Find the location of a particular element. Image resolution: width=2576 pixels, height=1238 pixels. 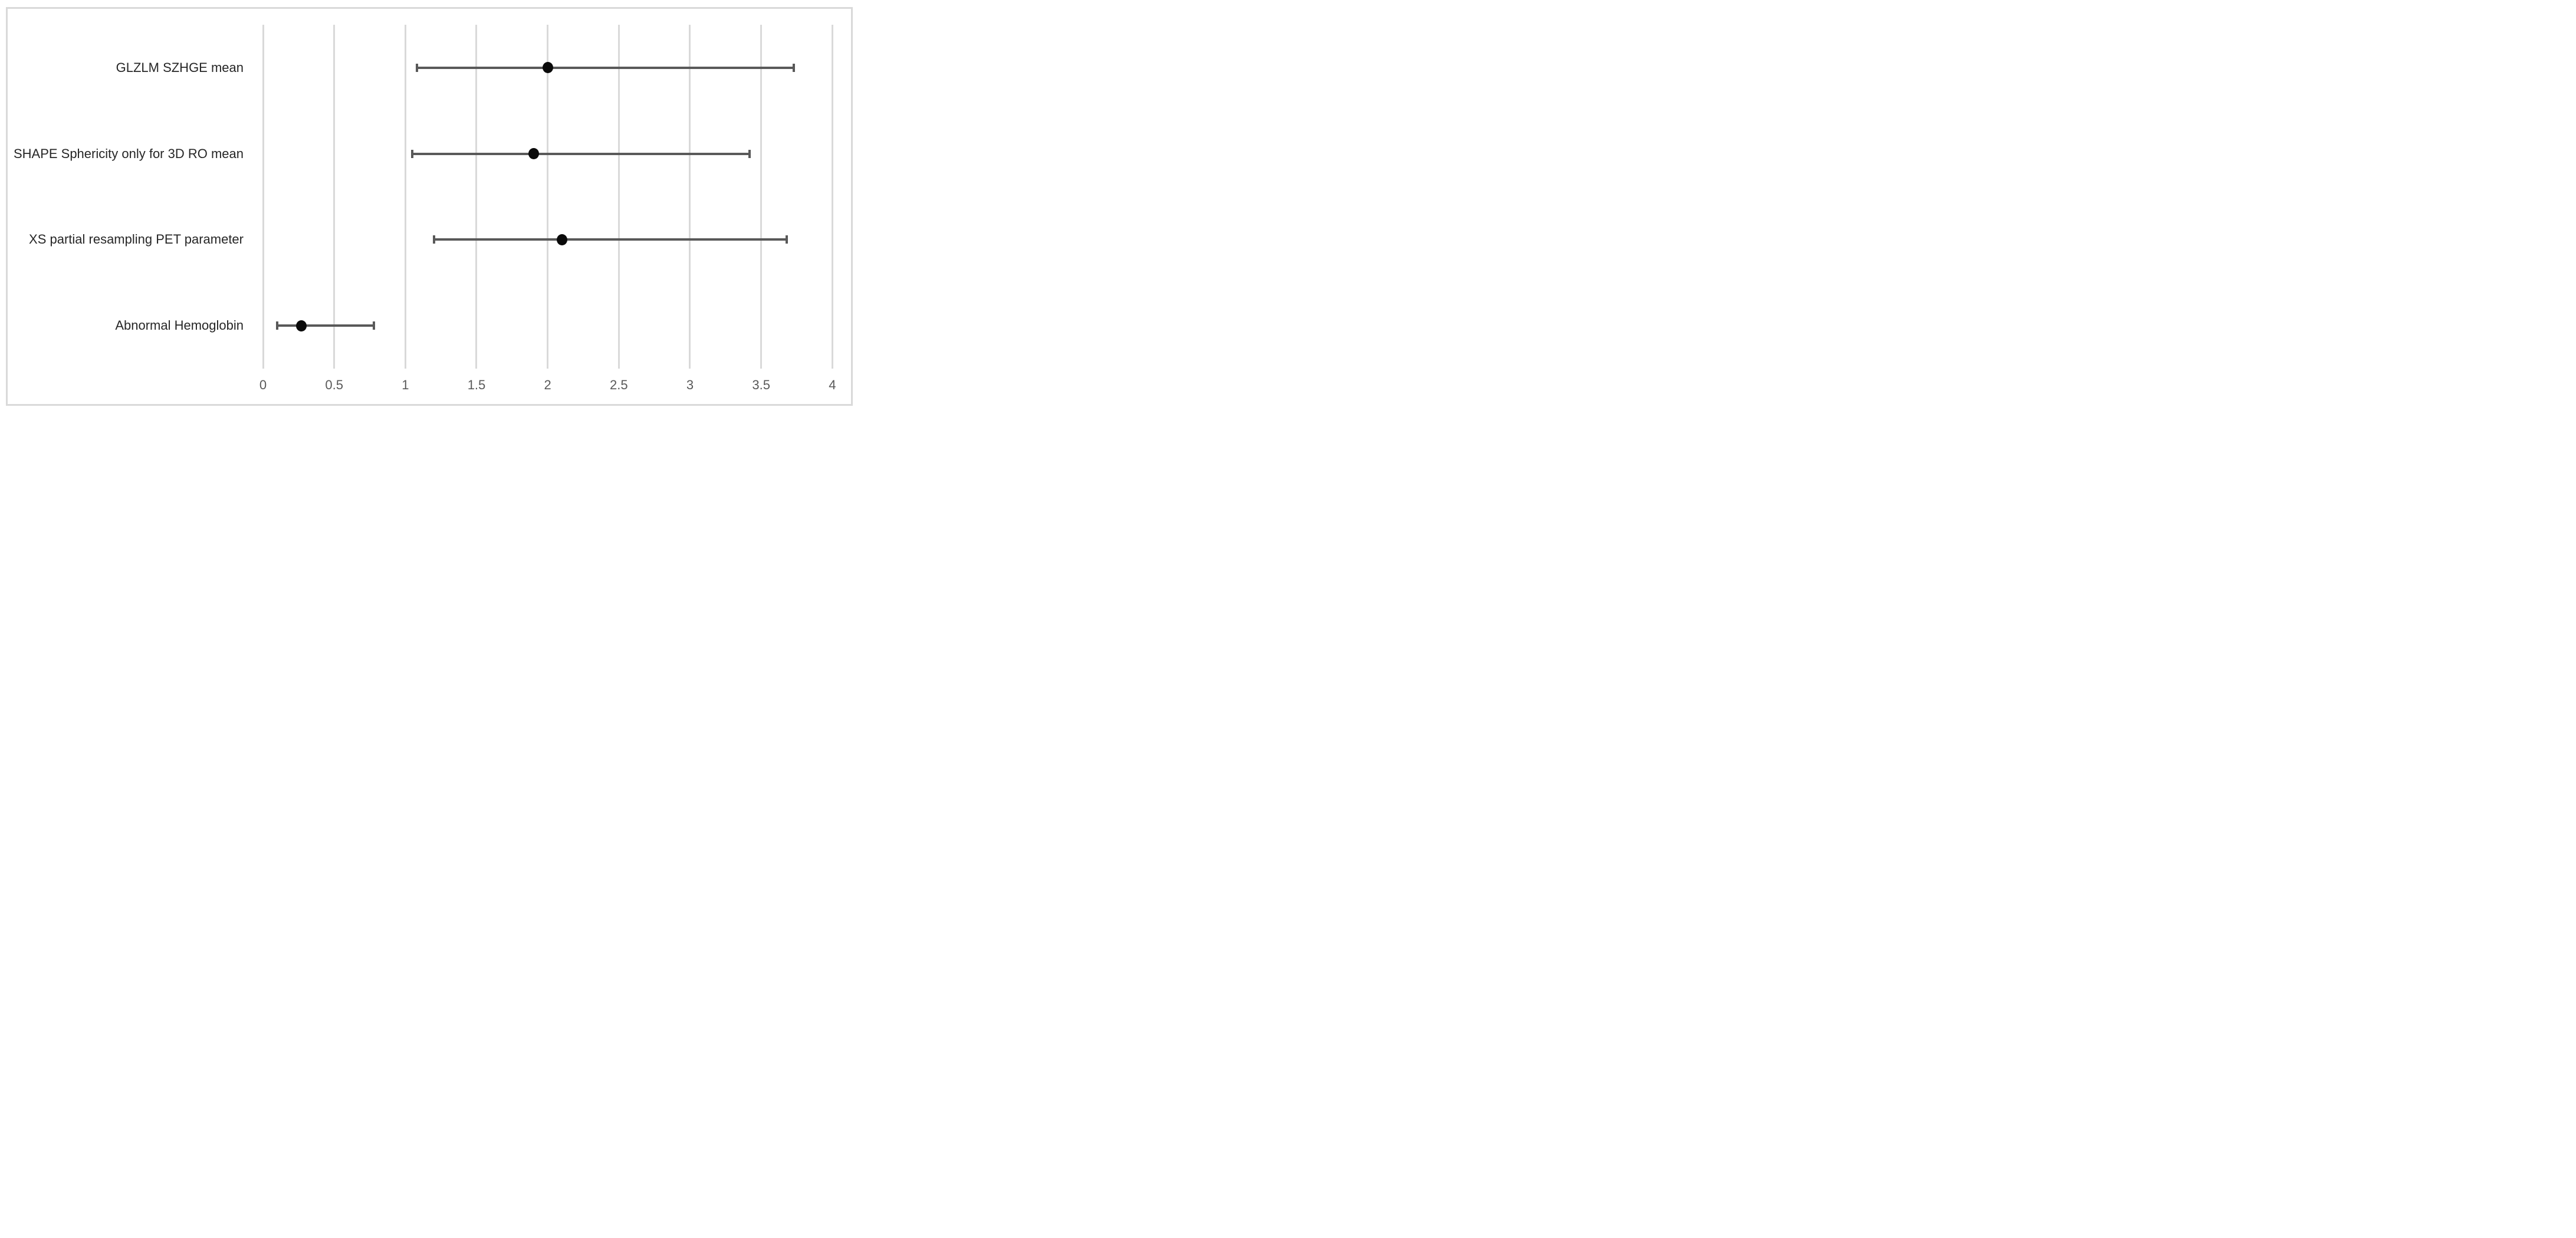

x-tick-label: 0 is located at coordinates (263, 384).